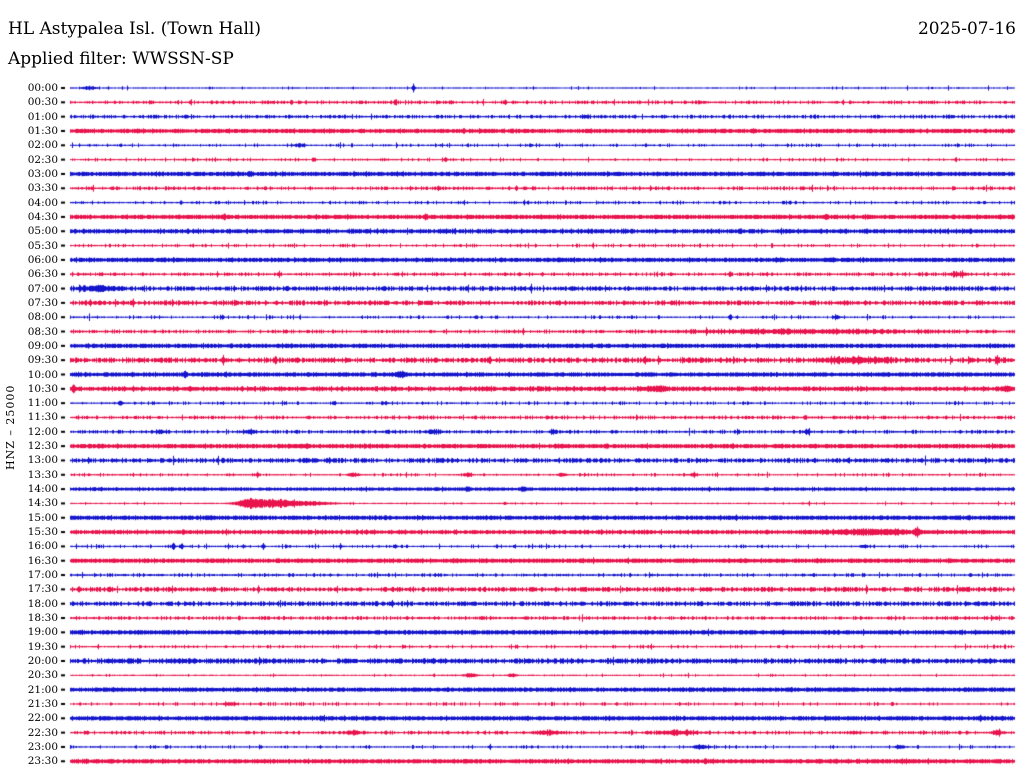 Image resolution: width=1024 pixels, height=780 pixels. What do you see at coordinates (42, 388) in the screenshot?
I see `time-label: 10:30` at bounding box center [42, 388].